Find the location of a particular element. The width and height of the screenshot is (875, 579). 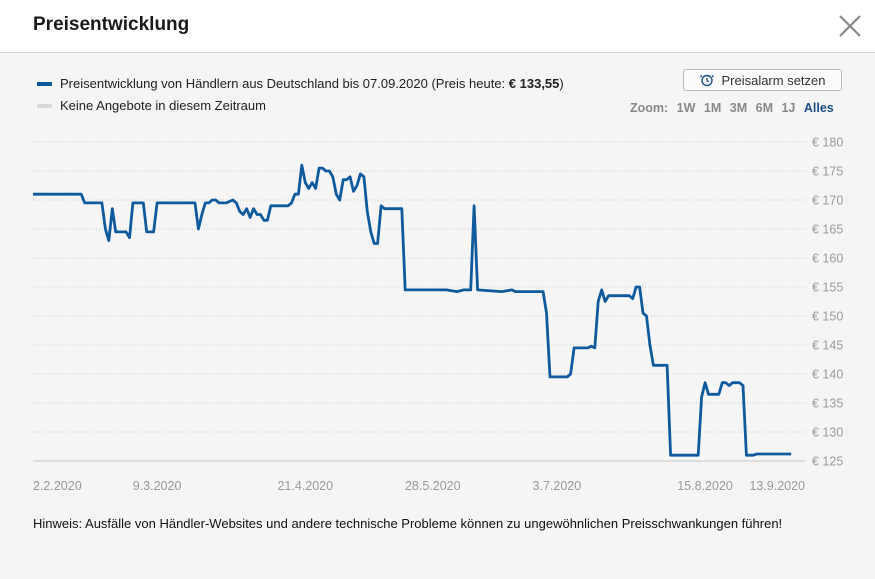

x-tick-label-3: 28.5.2020 is located at coordinates (433, 486).